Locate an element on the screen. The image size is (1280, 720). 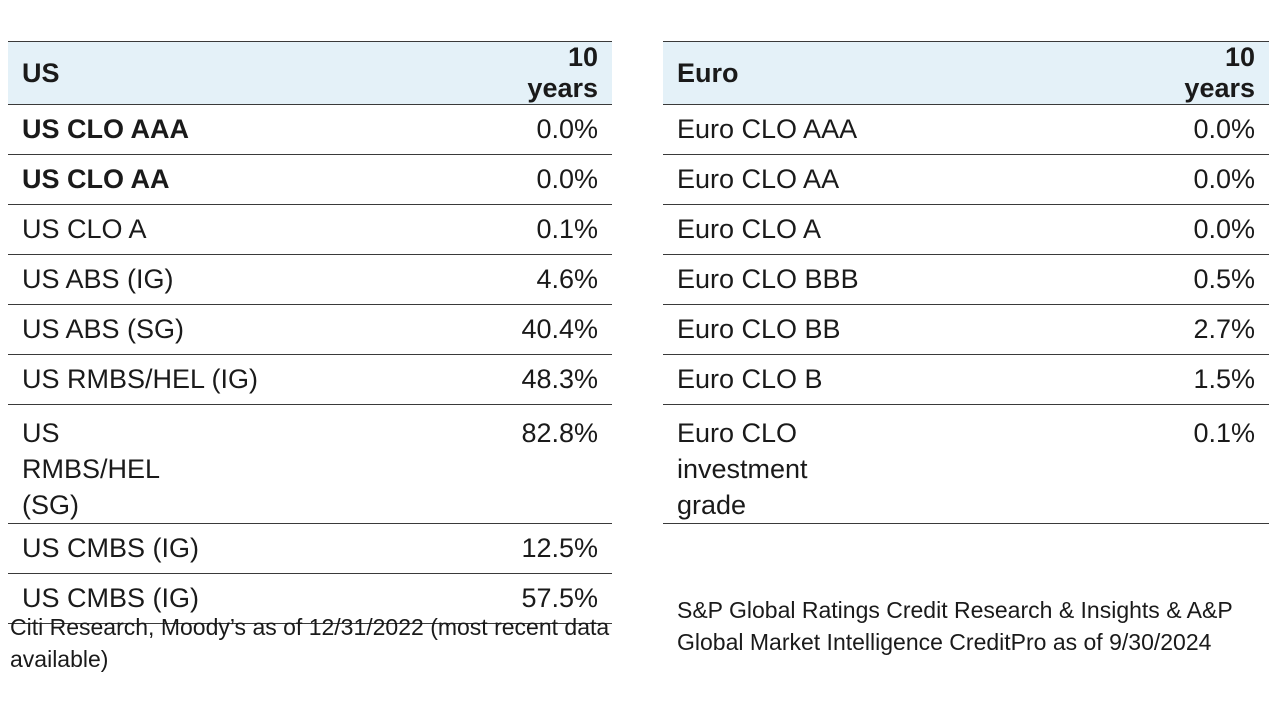
row-value: 12.5% is located at coordinates (554, 548).